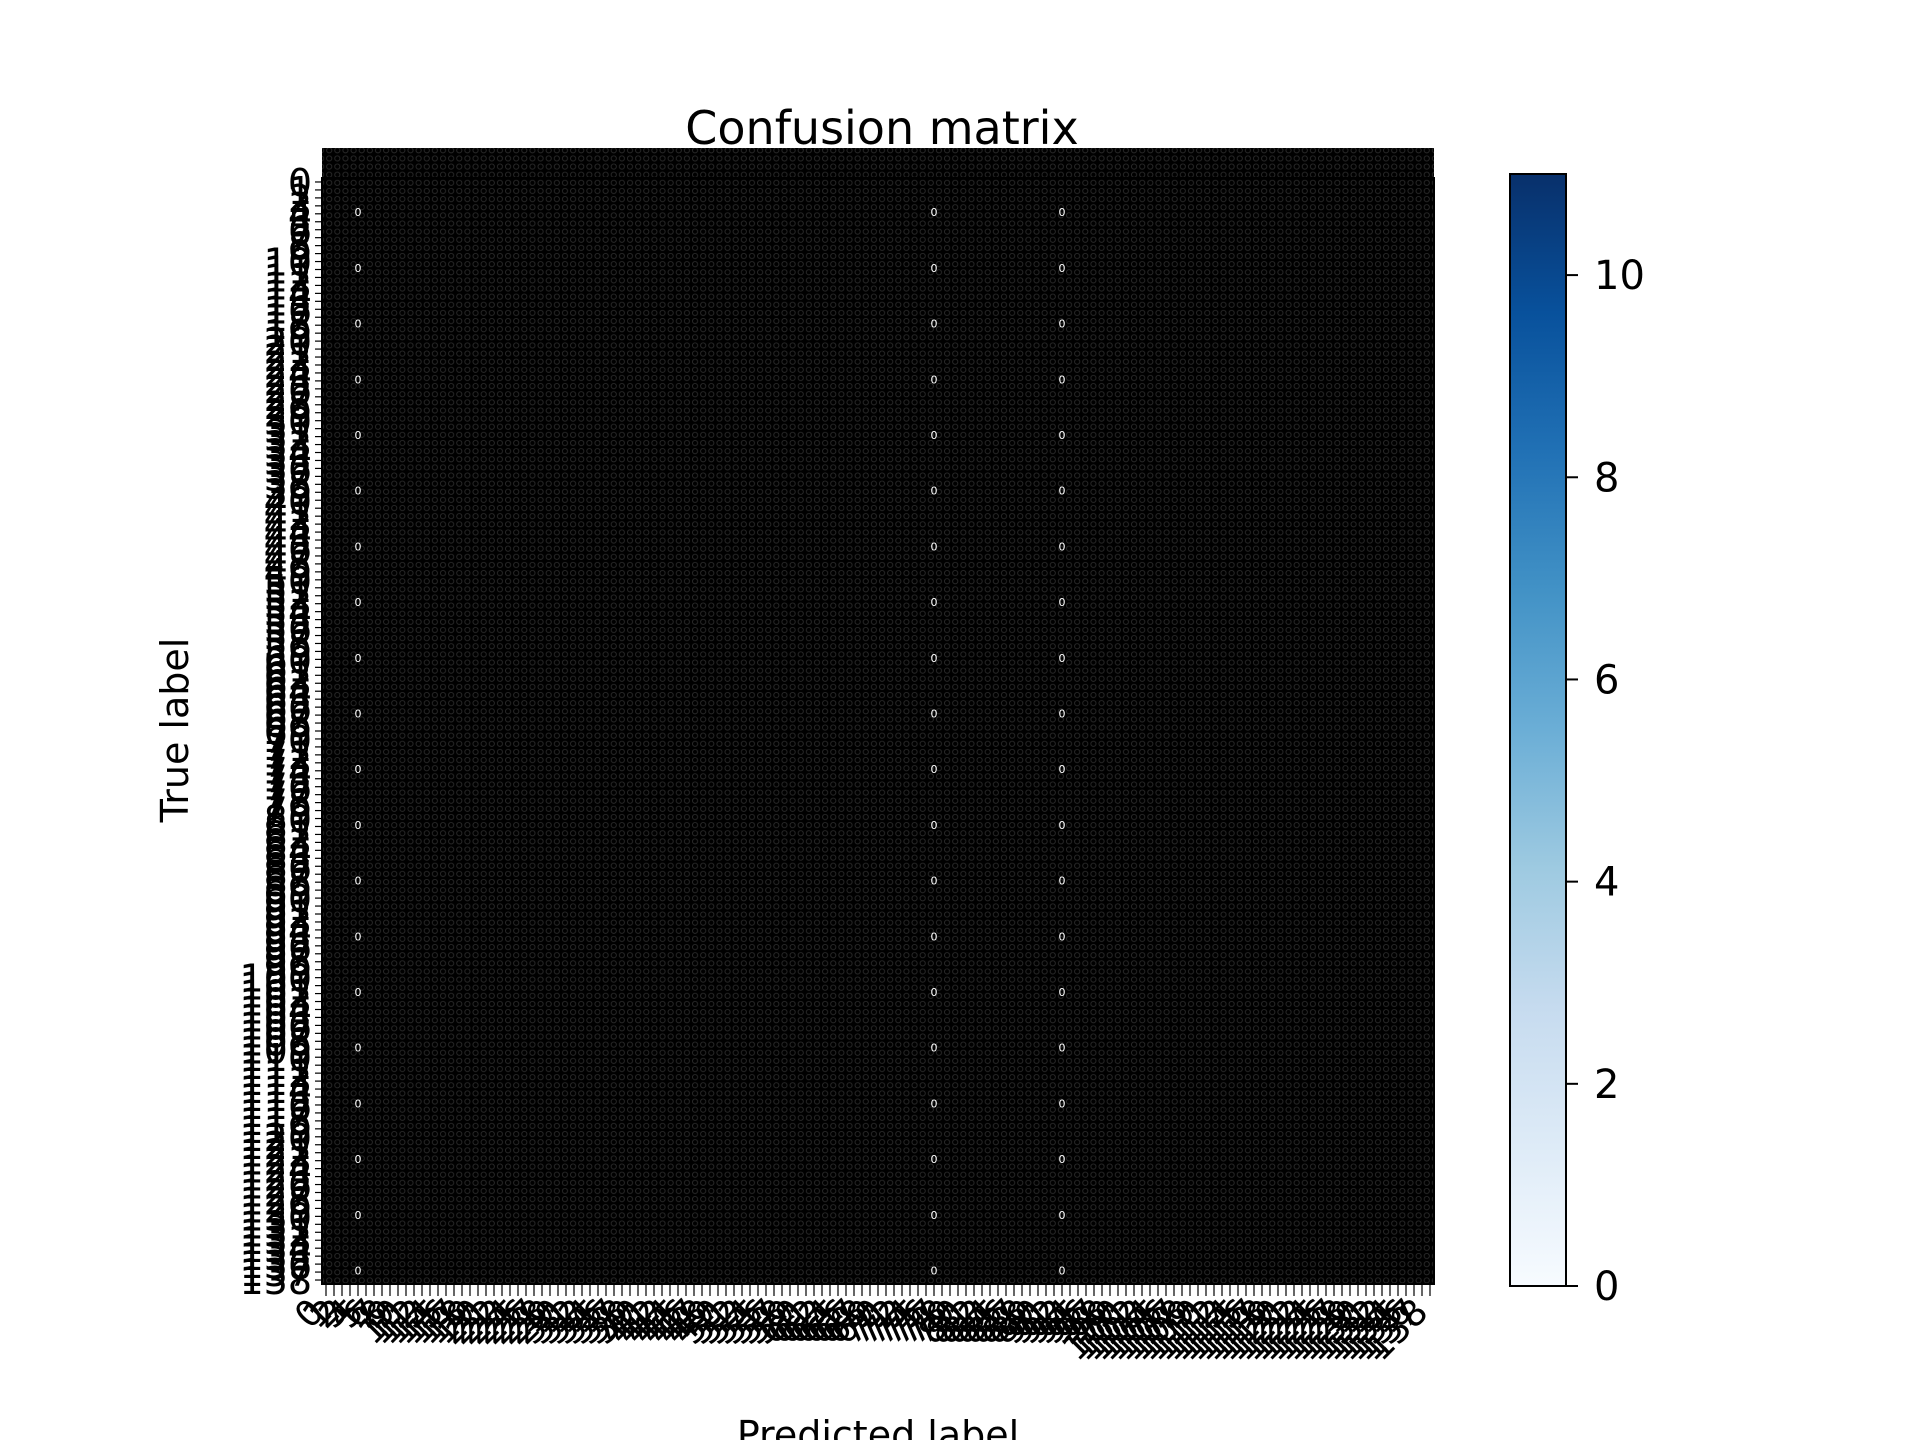 The width and height of the screenshot is (1920, 1440). Describe the element at coordinates (275, 1146) in the screenshot. I see `y-tick-label: 121` at that location.